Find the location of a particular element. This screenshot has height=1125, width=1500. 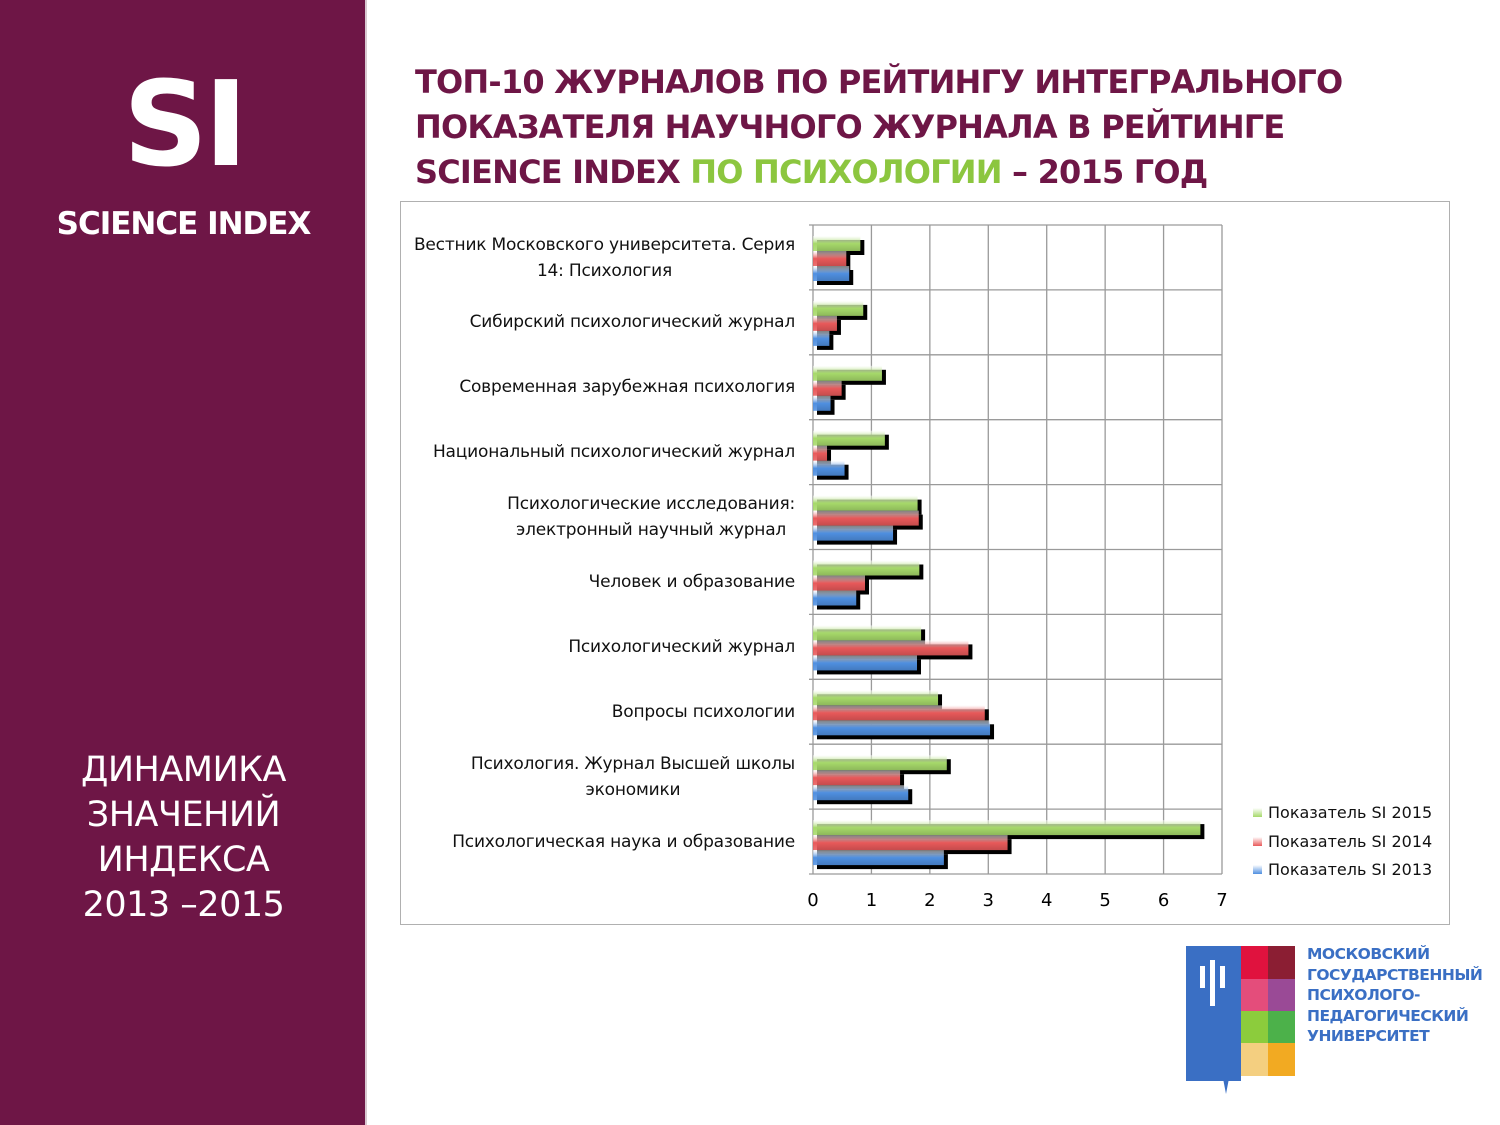

category-label: Психология. Журнал Высшей школы экономики is located at coordinates (599, 776).